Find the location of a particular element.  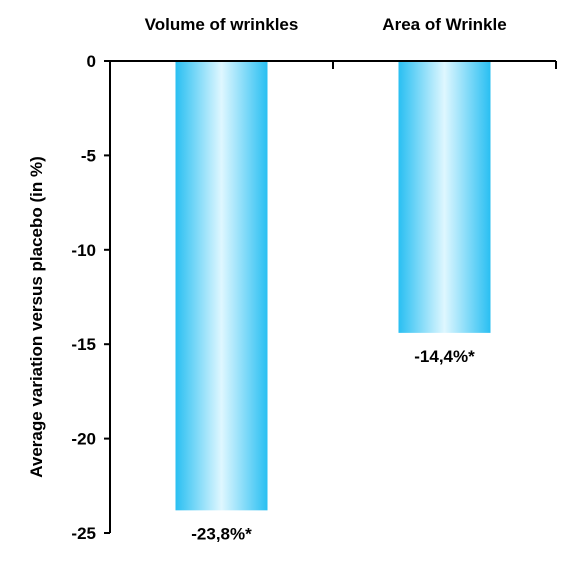

category-label: Area of Wrinkle is located at coordinates (444, 24).